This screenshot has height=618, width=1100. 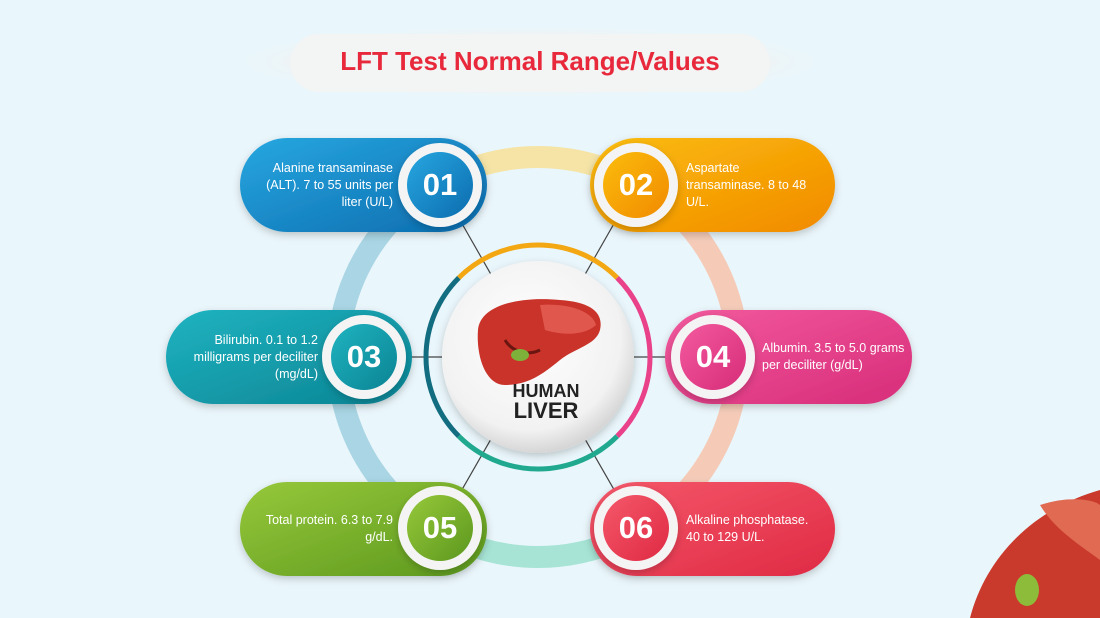 I want to click on liver-icon, so click(x=539, y=342).